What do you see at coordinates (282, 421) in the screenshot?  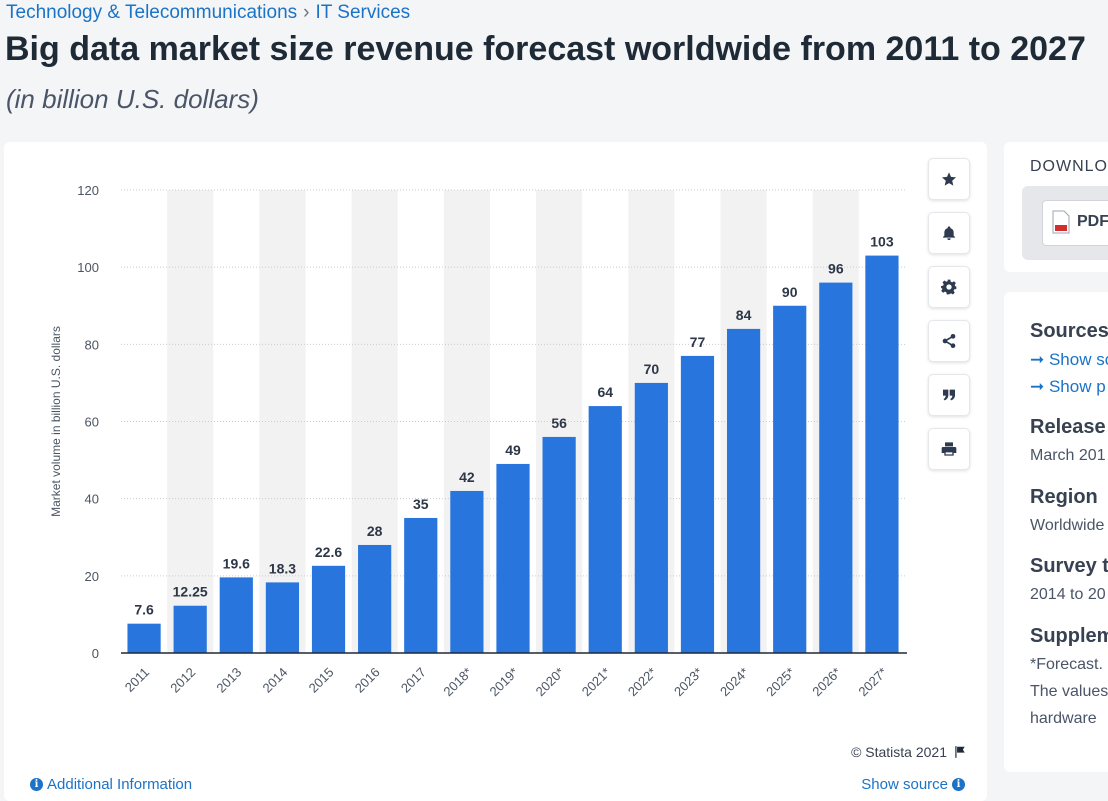 I see `background-band` at bounding box center [282, 421].